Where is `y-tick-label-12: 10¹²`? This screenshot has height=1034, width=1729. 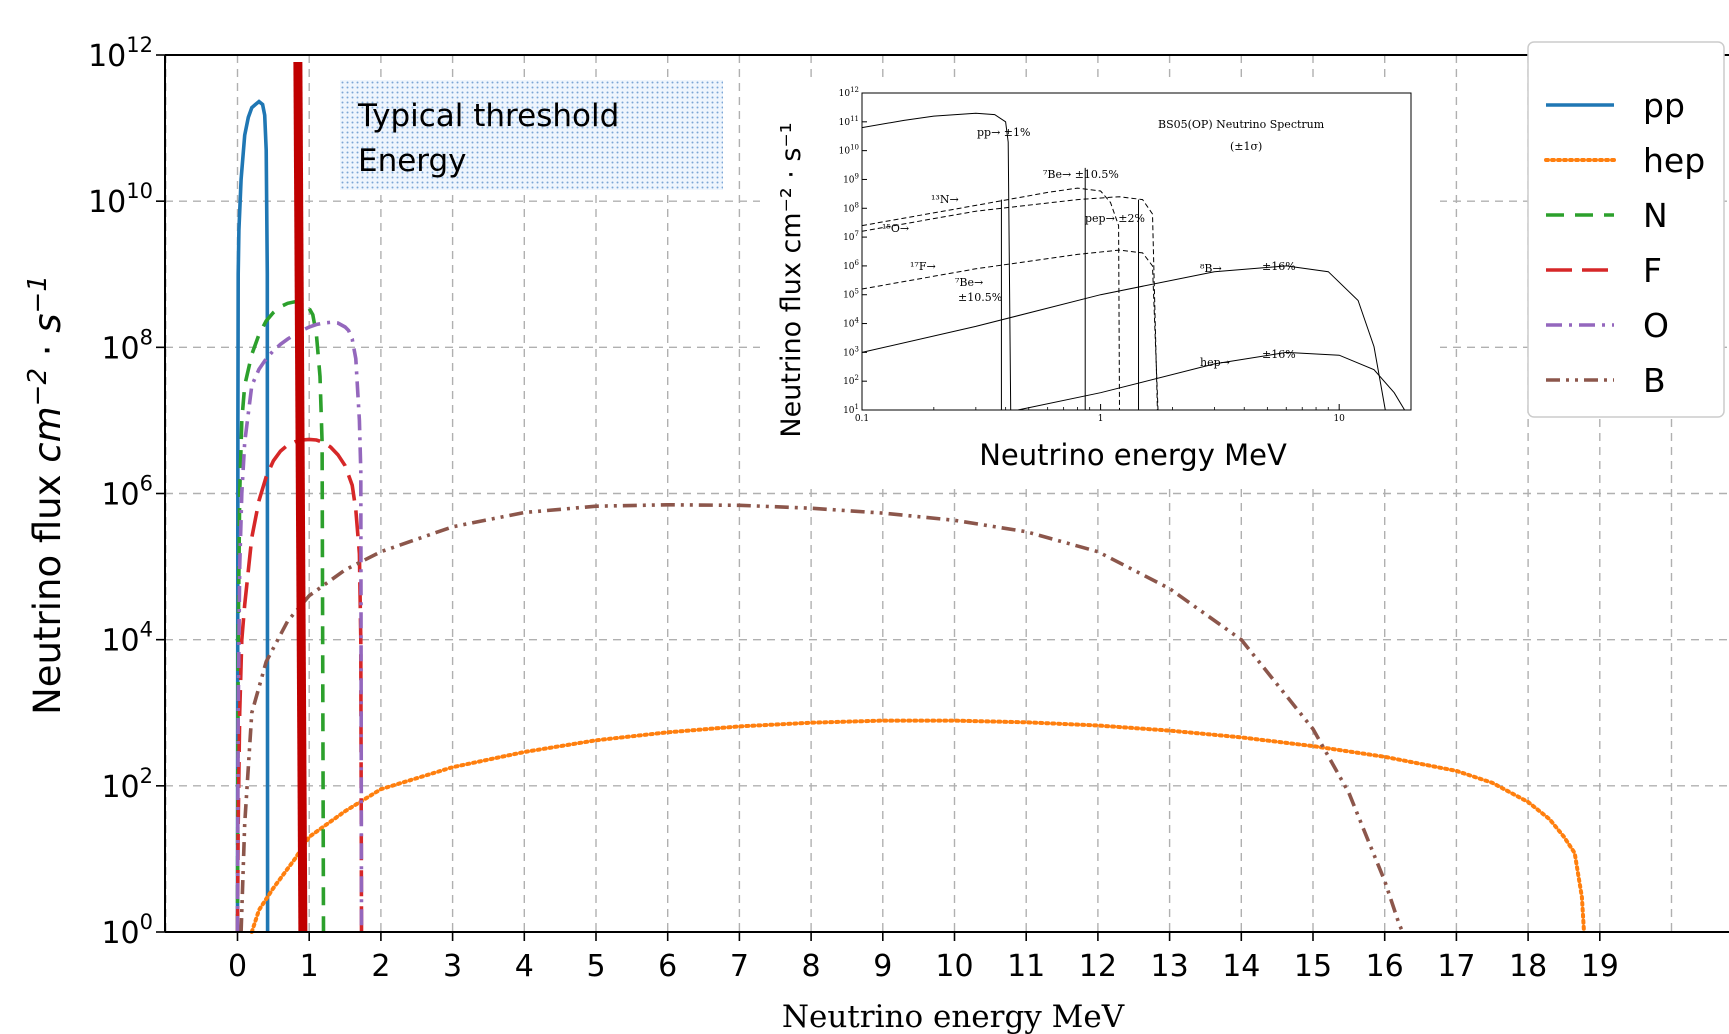
y-tick-label-12: 10¹² is located at coordinates (120, 53).